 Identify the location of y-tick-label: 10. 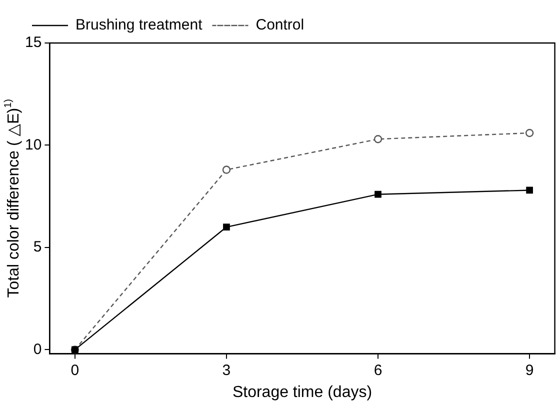
(33, 145).